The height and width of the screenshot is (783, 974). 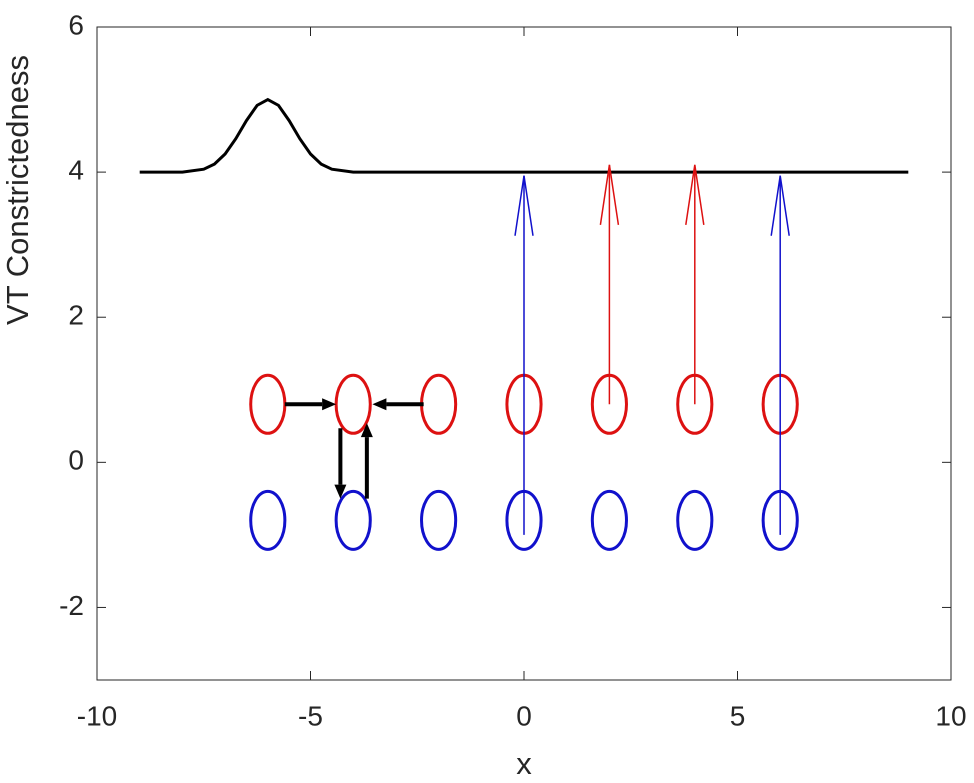 I want to click on y-axis-label: VT Constrictedness, so click(x=17, y=190).